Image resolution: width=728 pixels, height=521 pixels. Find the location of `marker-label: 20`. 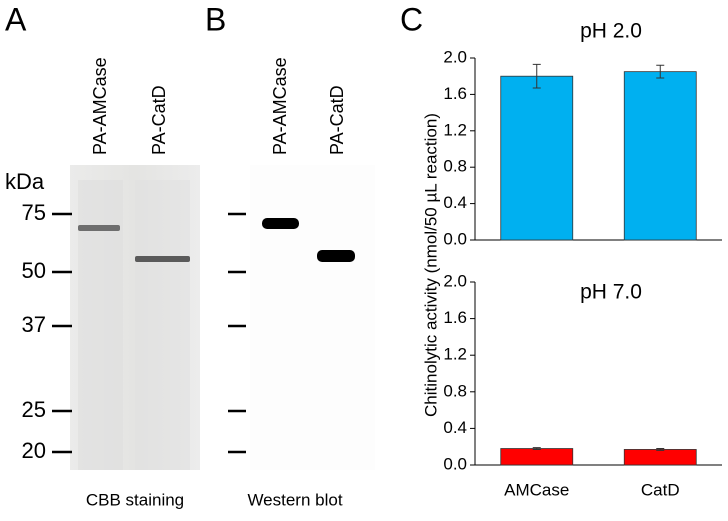

marker-label: 20 is located at coordinates (34, 450).